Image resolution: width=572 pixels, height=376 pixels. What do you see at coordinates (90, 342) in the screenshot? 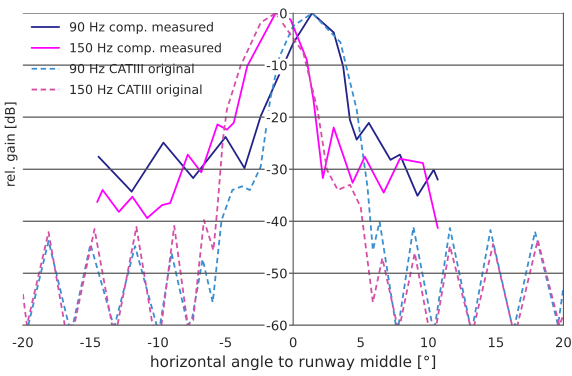
I see `x-tick-label: -15` at bounding box center [90, 342].